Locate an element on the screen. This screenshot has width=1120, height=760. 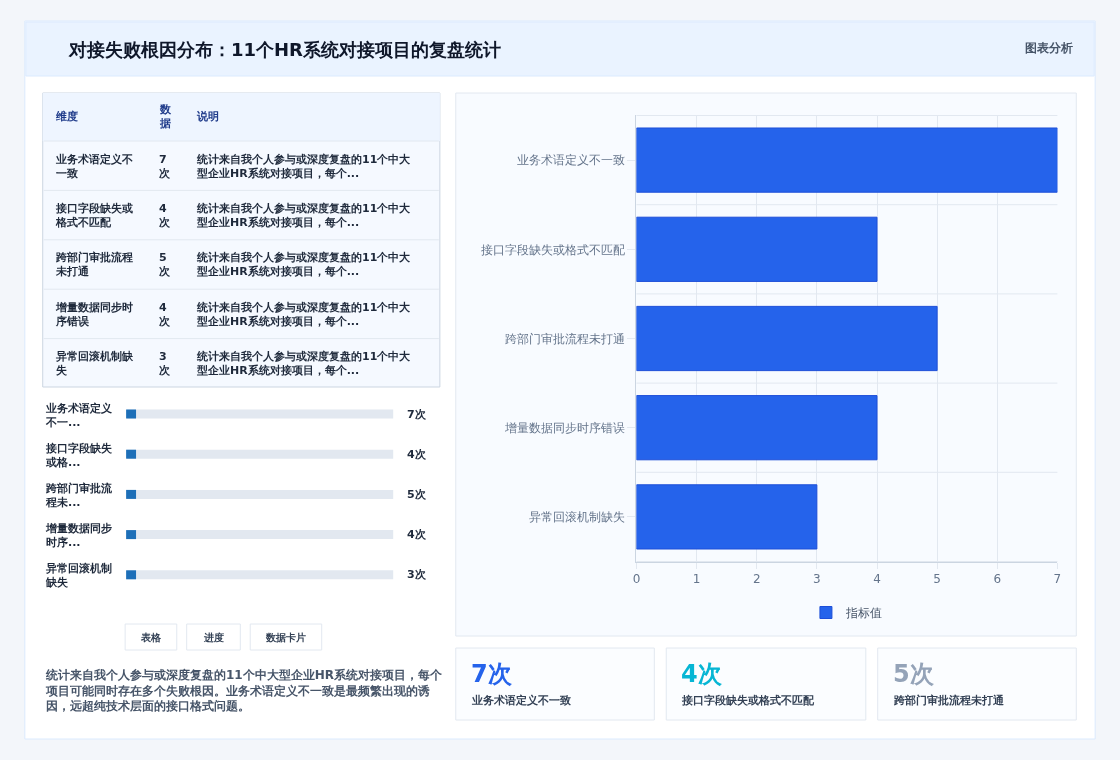
x-tick-label: 3 is located at coordinates (817, 579).